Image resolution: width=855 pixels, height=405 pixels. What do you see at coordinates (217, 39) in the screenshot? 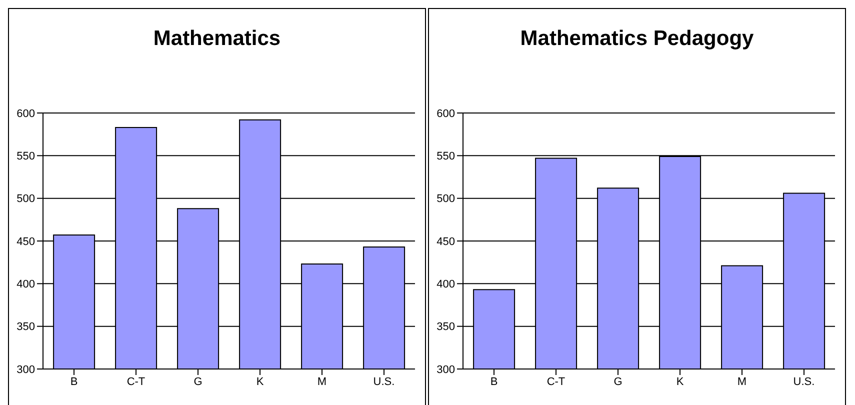
I see `chart-title: Mathematics` at bounding box center [217, 39].